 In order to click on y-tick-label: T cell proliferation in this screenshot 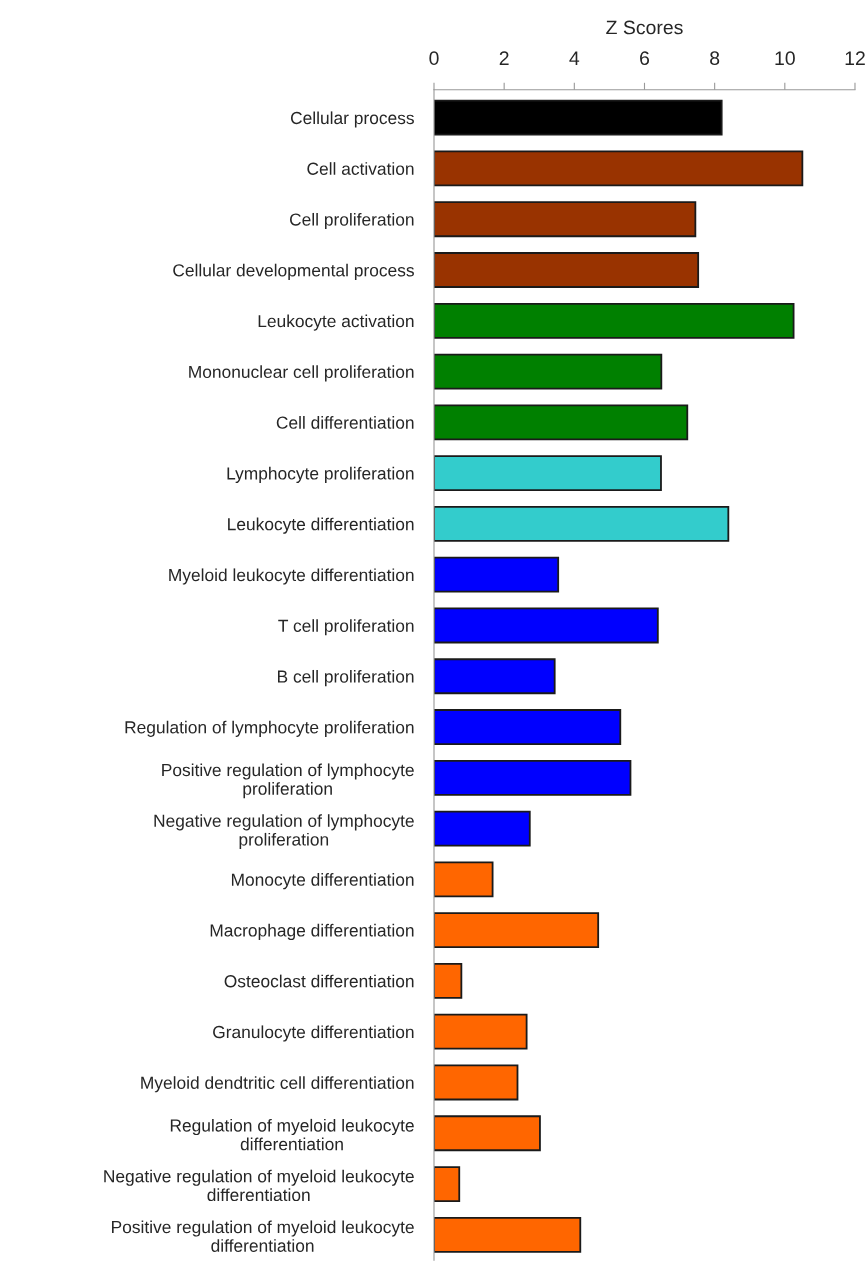, I will do `click(346, 627)`.